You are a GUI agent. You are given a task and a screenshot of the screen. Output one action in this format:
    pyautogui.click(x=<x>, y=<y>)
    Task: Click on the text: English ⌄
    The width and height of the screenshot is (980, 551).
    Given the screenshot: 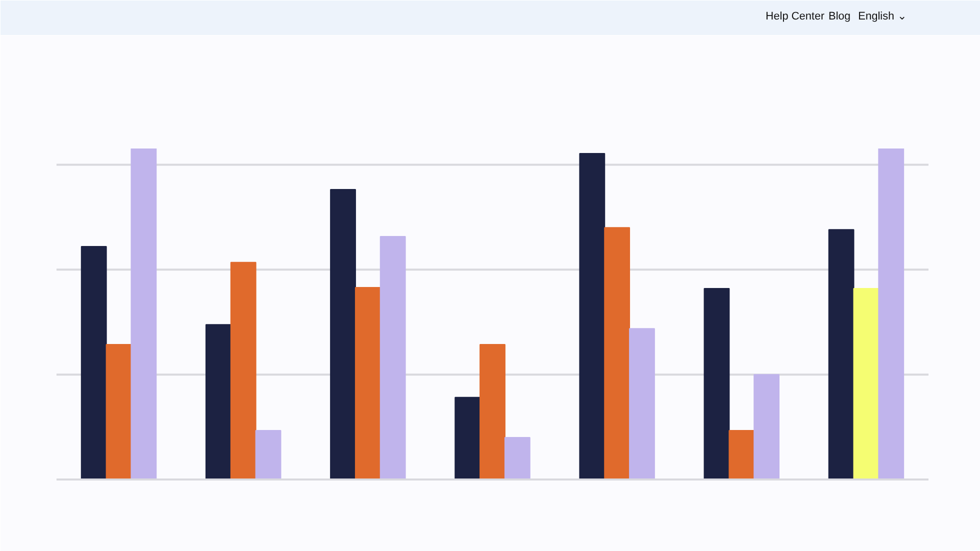 What is the action you would take?
    pyautogui.click(x=882, y=16)
    